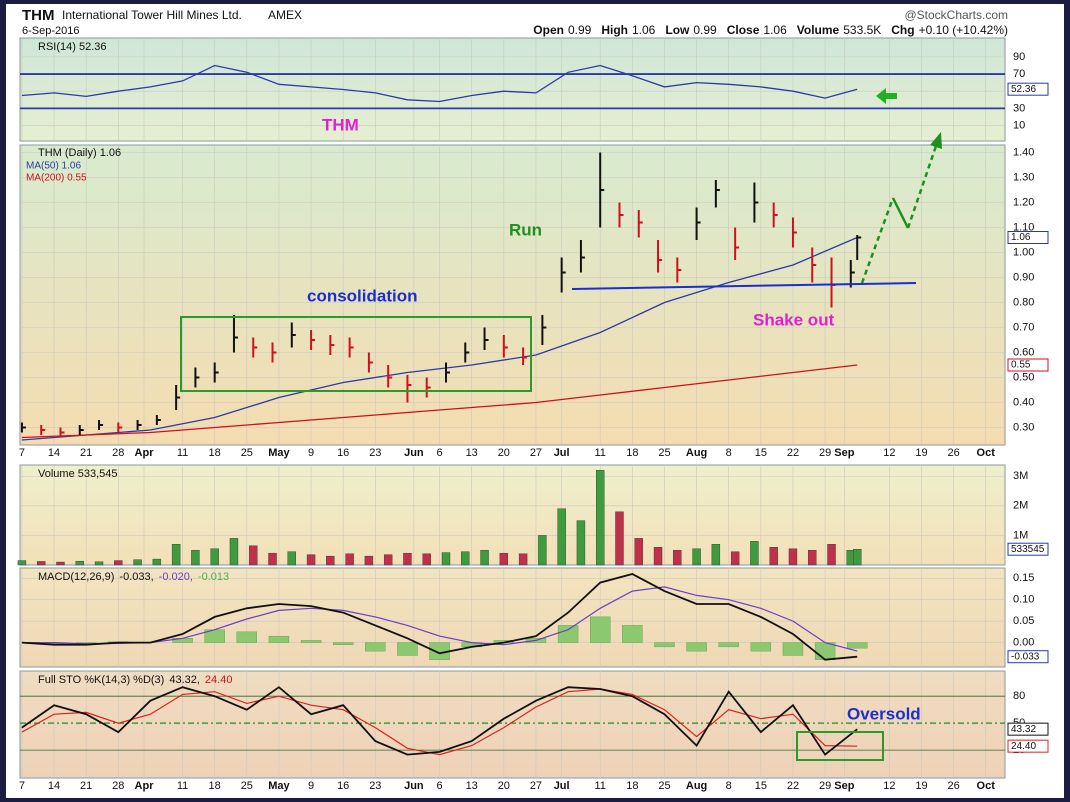 This screenshot has width=1070, height=802. I want to click on source: @StockCharts.com, so click(956, 15).